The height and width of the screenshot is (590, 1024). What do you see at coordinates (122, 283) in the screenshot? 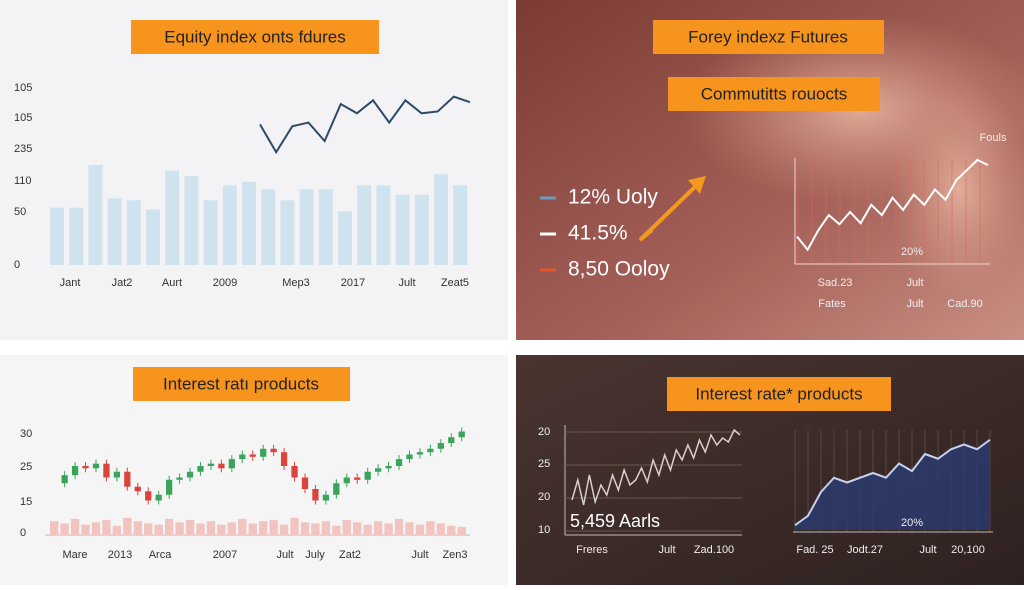
I see `axis-label: Jat2` at bounding box center [122, 283].